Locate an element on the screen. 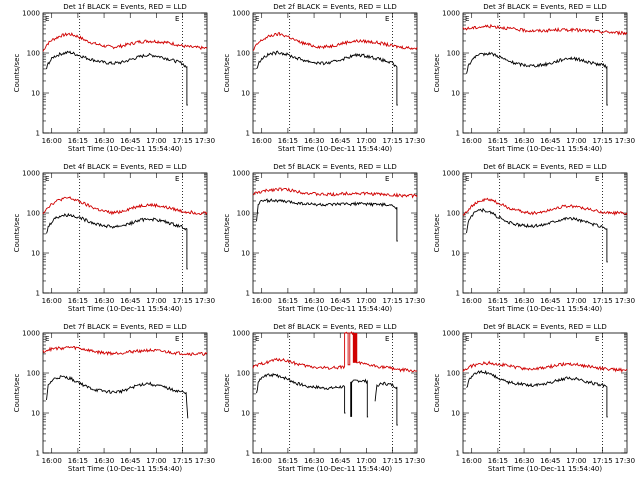 This screenshot has width=640, height=480. panel-title: Det 6f BLACK = Events, RED = LLD is located at coordinates (544, 167).